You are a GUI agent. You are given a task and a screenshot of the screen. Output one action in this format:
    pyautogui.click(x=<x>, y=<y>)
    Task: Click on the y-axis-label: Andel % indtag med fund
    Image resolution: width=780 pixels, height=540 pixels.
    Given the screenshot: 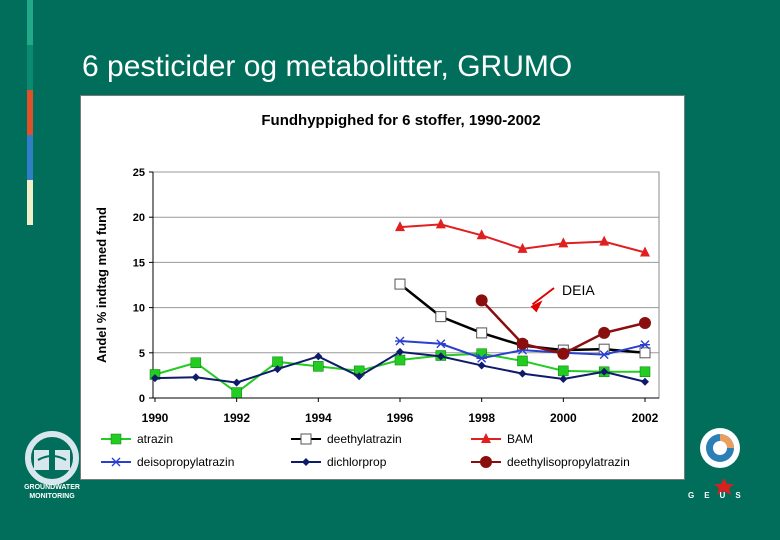 What is the action you would take?
    pyautogui.click(x=101, y=285)
    